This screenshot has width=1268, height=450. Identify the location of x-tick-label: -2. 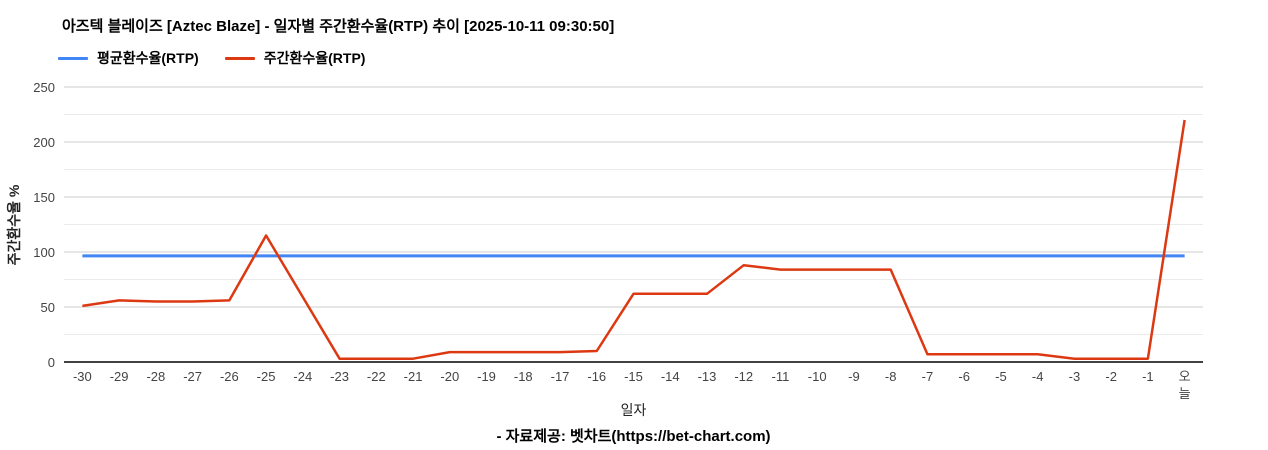
(1111, 376).